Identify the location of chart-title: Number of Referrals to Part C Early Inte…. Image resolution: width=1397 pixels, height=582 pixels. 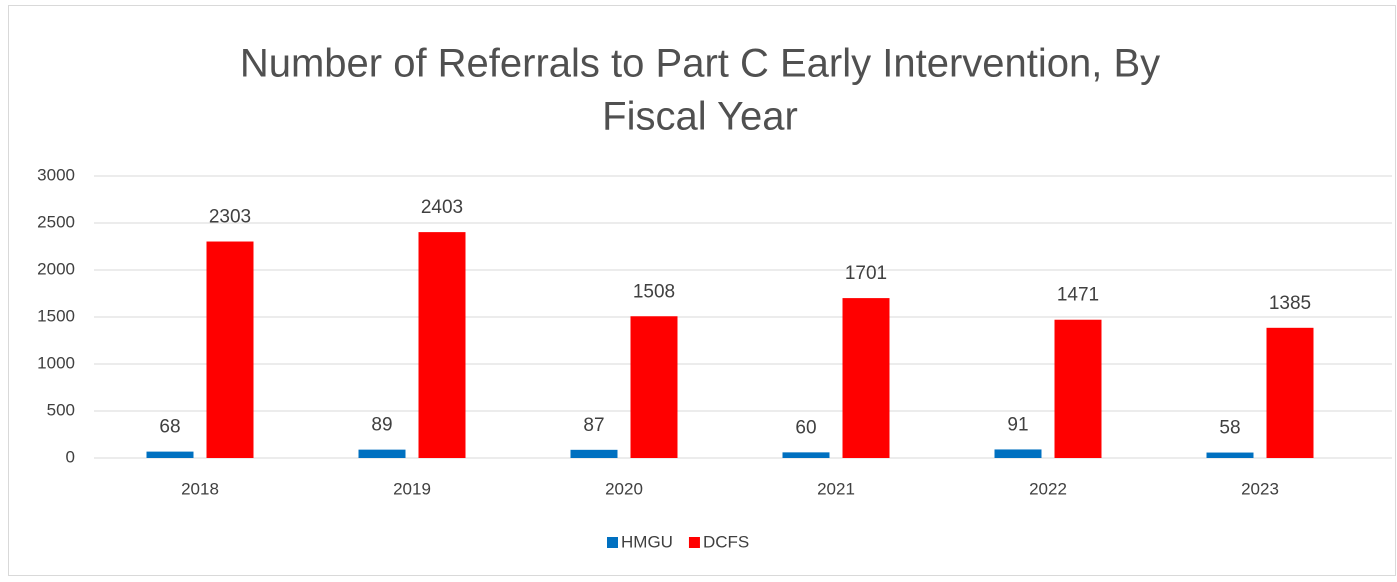
(700, 64).